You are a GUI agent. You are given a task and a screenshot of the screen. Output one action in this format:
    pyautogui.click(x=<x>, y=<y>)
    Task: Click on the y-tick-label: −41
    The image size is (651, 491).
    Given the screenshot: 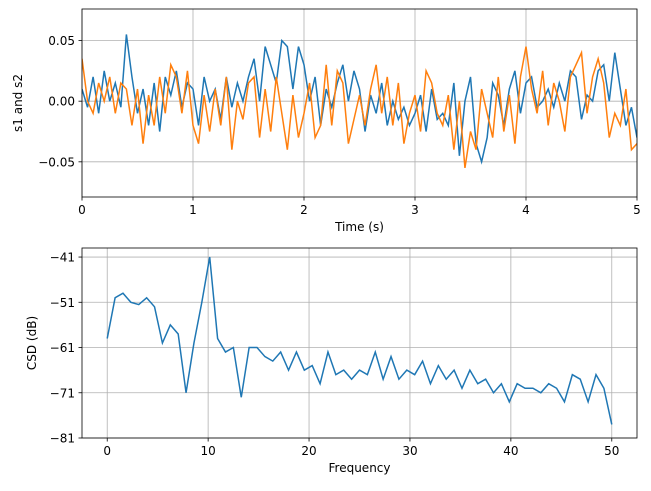 What is the action you would take?
    pyautogui.click(x=62, y=258)
    